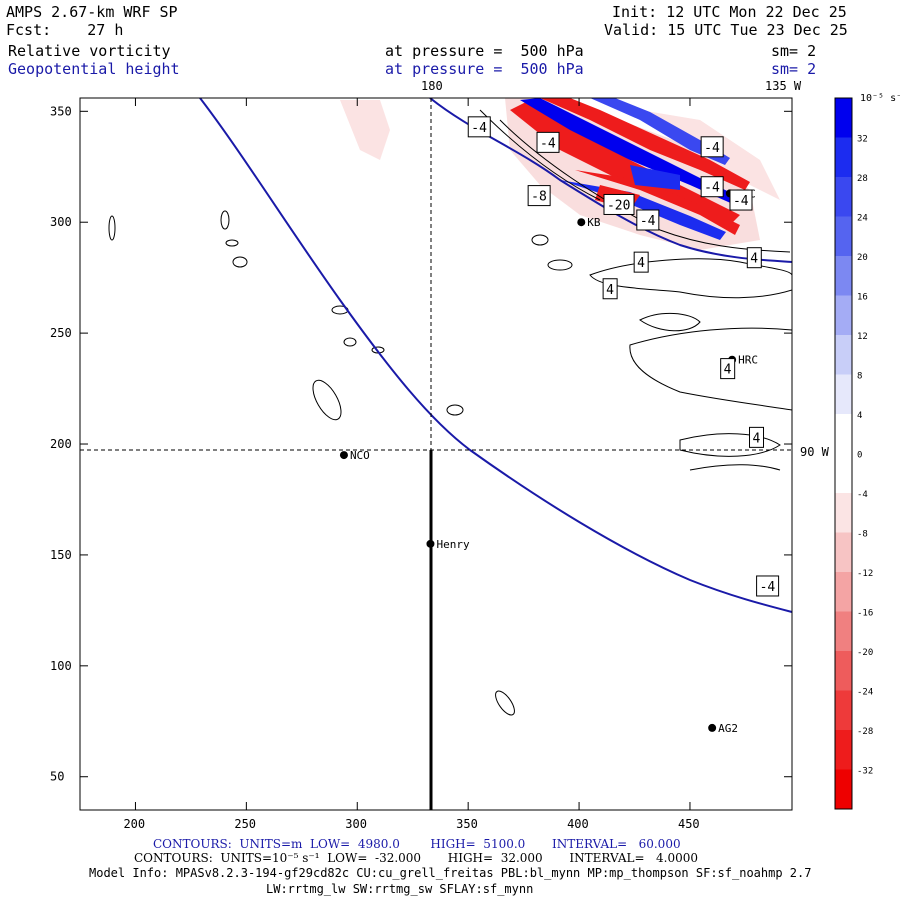 This screenshot has width=900, height=900. Describe the element at coordinates (57, 777) in the screenshot. I see `y-tick-label: 50` at that location.